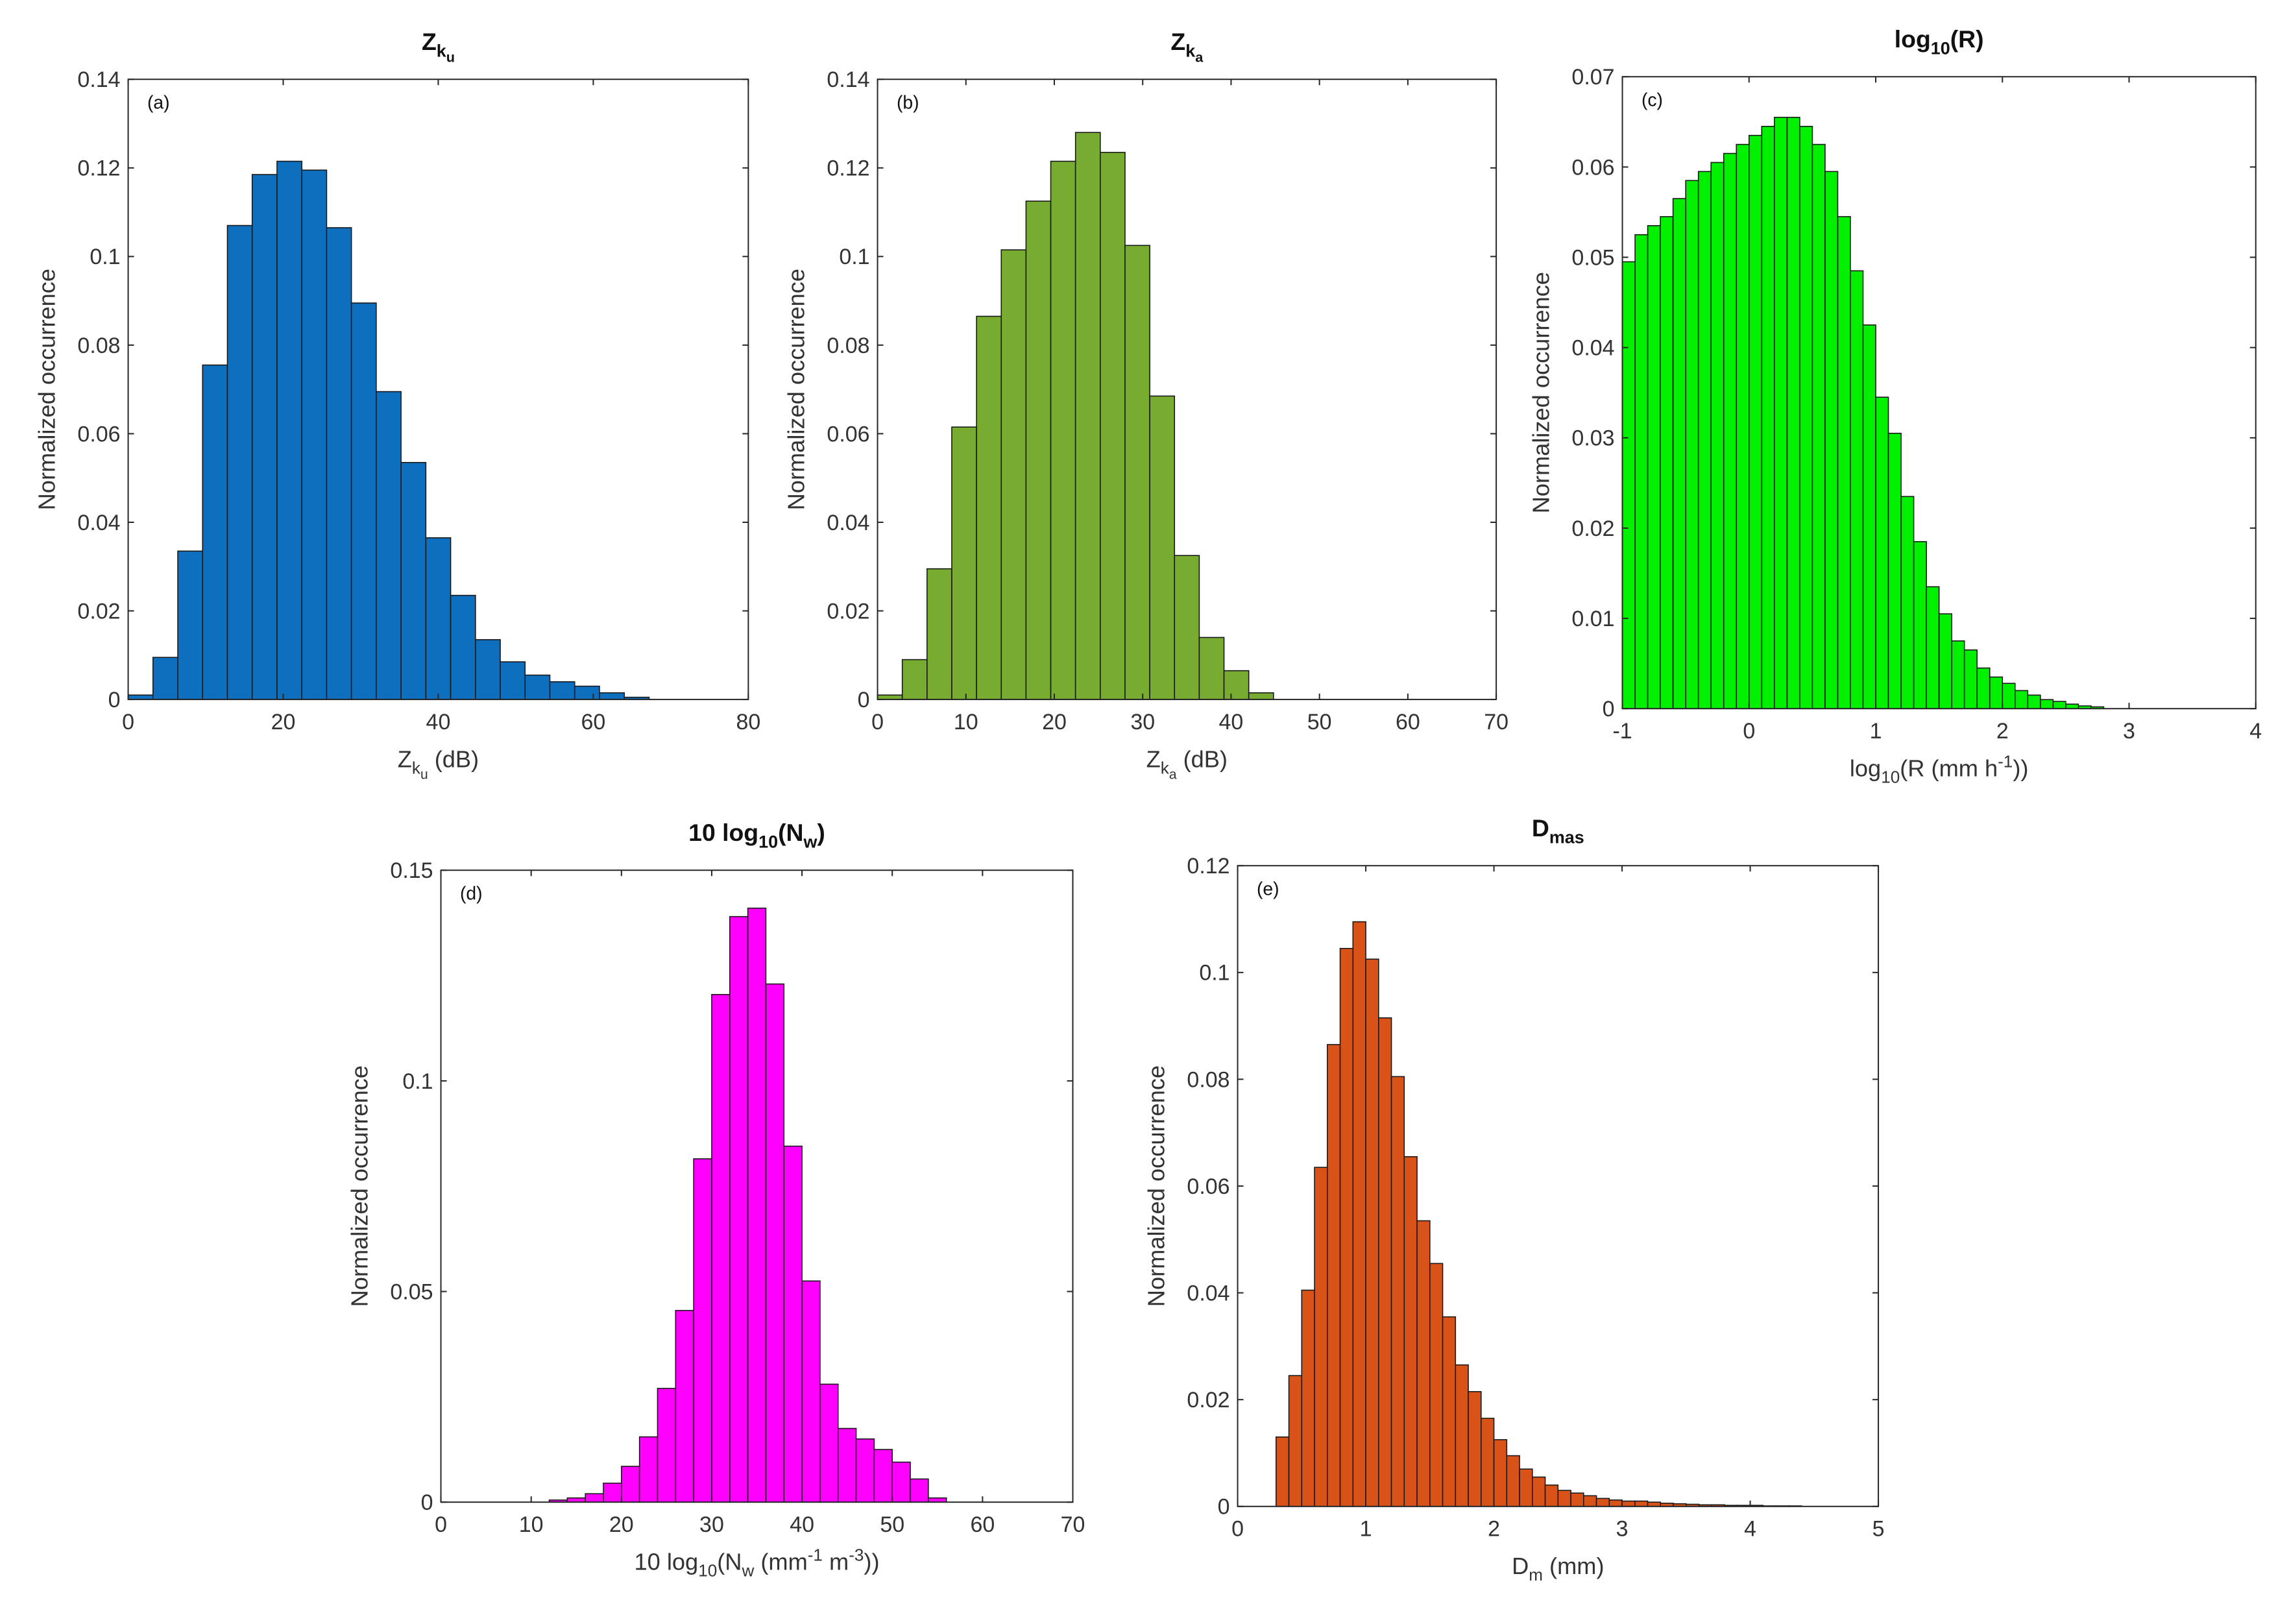 This screenshot has height=1624, width=2289. Describe the element at coordinates (982, 1524) in the screenshot. I see `x-tick-label: 60` at that location.